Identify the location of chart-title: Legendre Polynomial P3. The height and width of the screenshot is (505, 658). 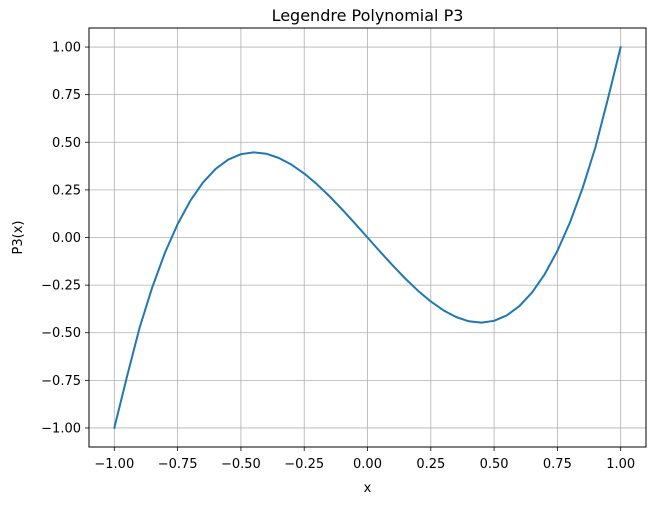
(368, 15).